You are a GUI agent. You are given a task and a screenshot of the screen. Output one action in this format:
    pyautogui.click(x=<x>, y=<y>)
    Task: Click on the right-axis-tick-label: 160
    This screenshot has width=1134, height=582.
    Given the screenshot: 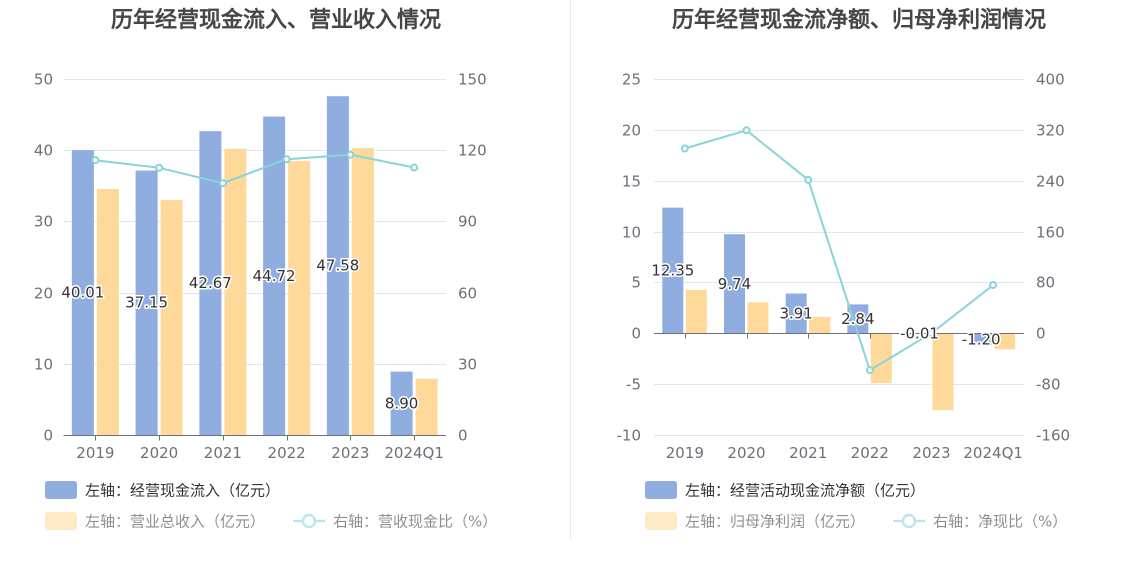 What is the action you would take?
    pyautogui.click(x=1050, y=233)
    